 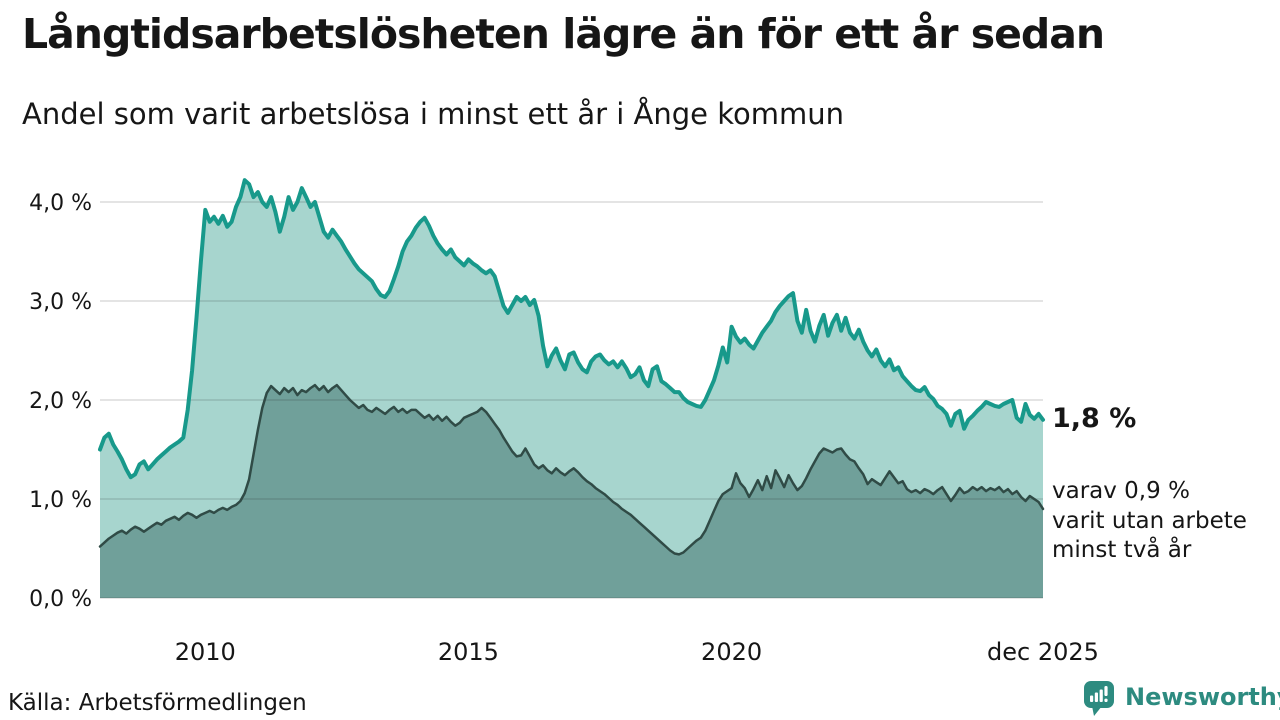 What do you see at coordinates (1099, 698) in the screenshot?
I see `newsworthy-logo-icon` at bounding box center [1099, 698].